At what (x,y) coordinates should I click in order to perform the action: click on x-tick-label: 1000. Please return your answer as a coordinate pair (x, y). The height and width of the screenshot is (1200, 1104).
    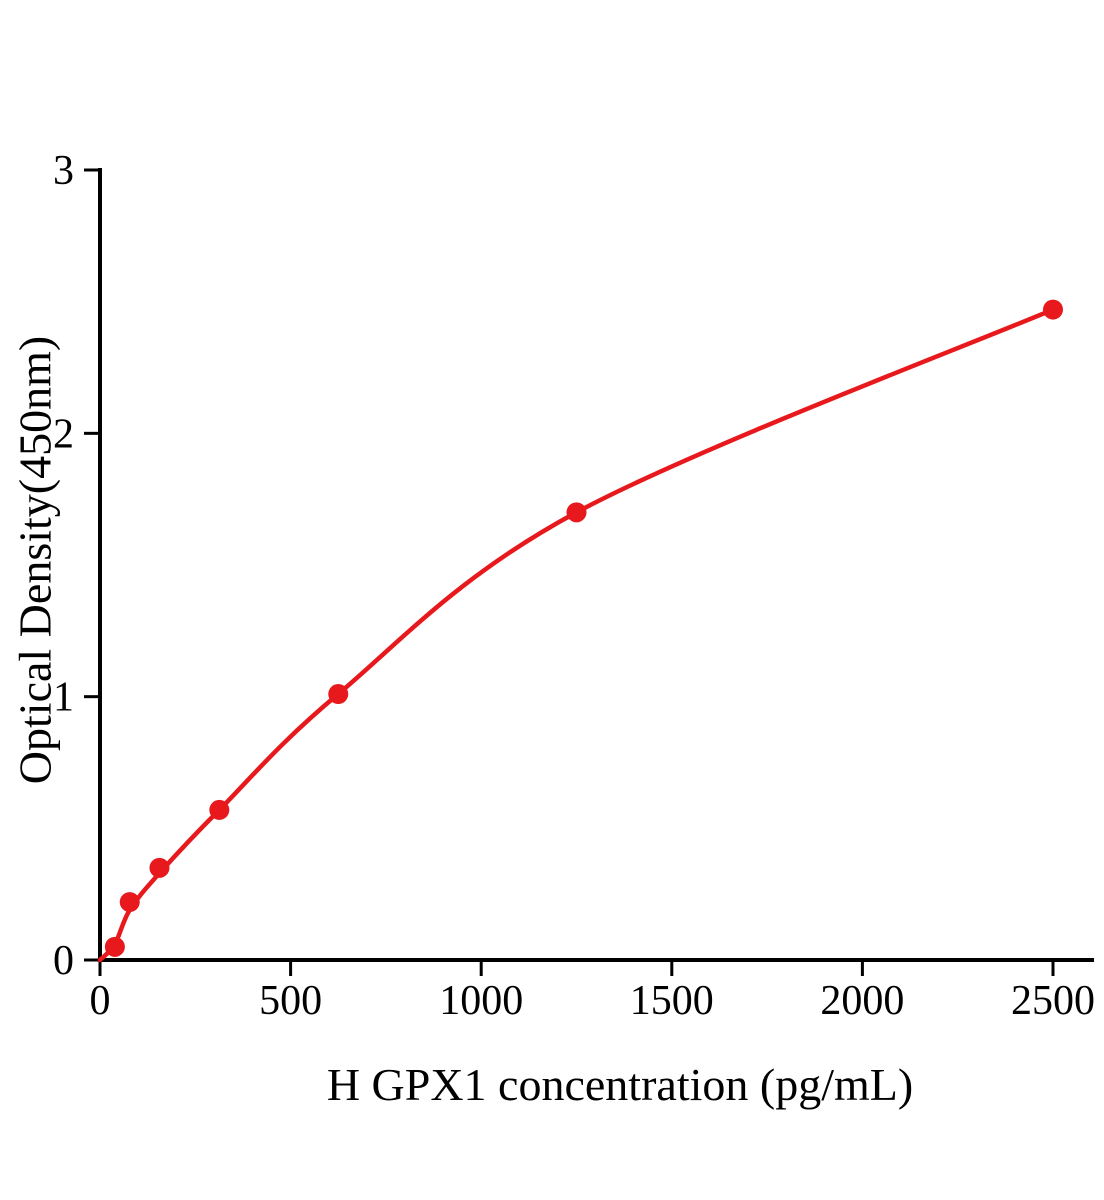
    Looking at the image, I should click on (481, 1001).